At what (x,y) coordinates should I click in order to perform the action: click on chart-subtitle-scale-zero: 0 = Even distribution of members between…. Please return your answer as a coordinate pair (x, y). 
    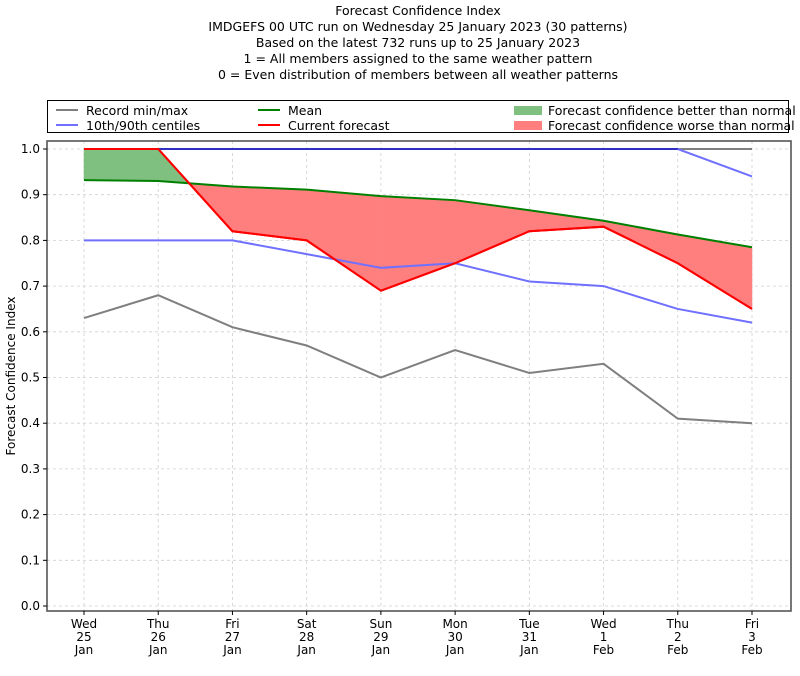
    Looking at the image, I should click on (418, 74).